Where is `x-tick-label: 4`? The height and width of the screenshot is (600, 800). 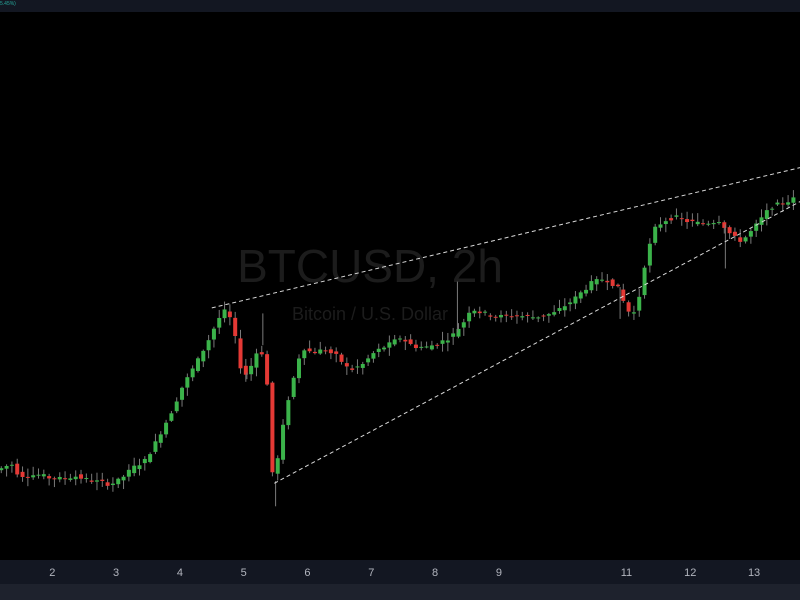 x-tick-label: 4 is located at coordinates (180, 573).